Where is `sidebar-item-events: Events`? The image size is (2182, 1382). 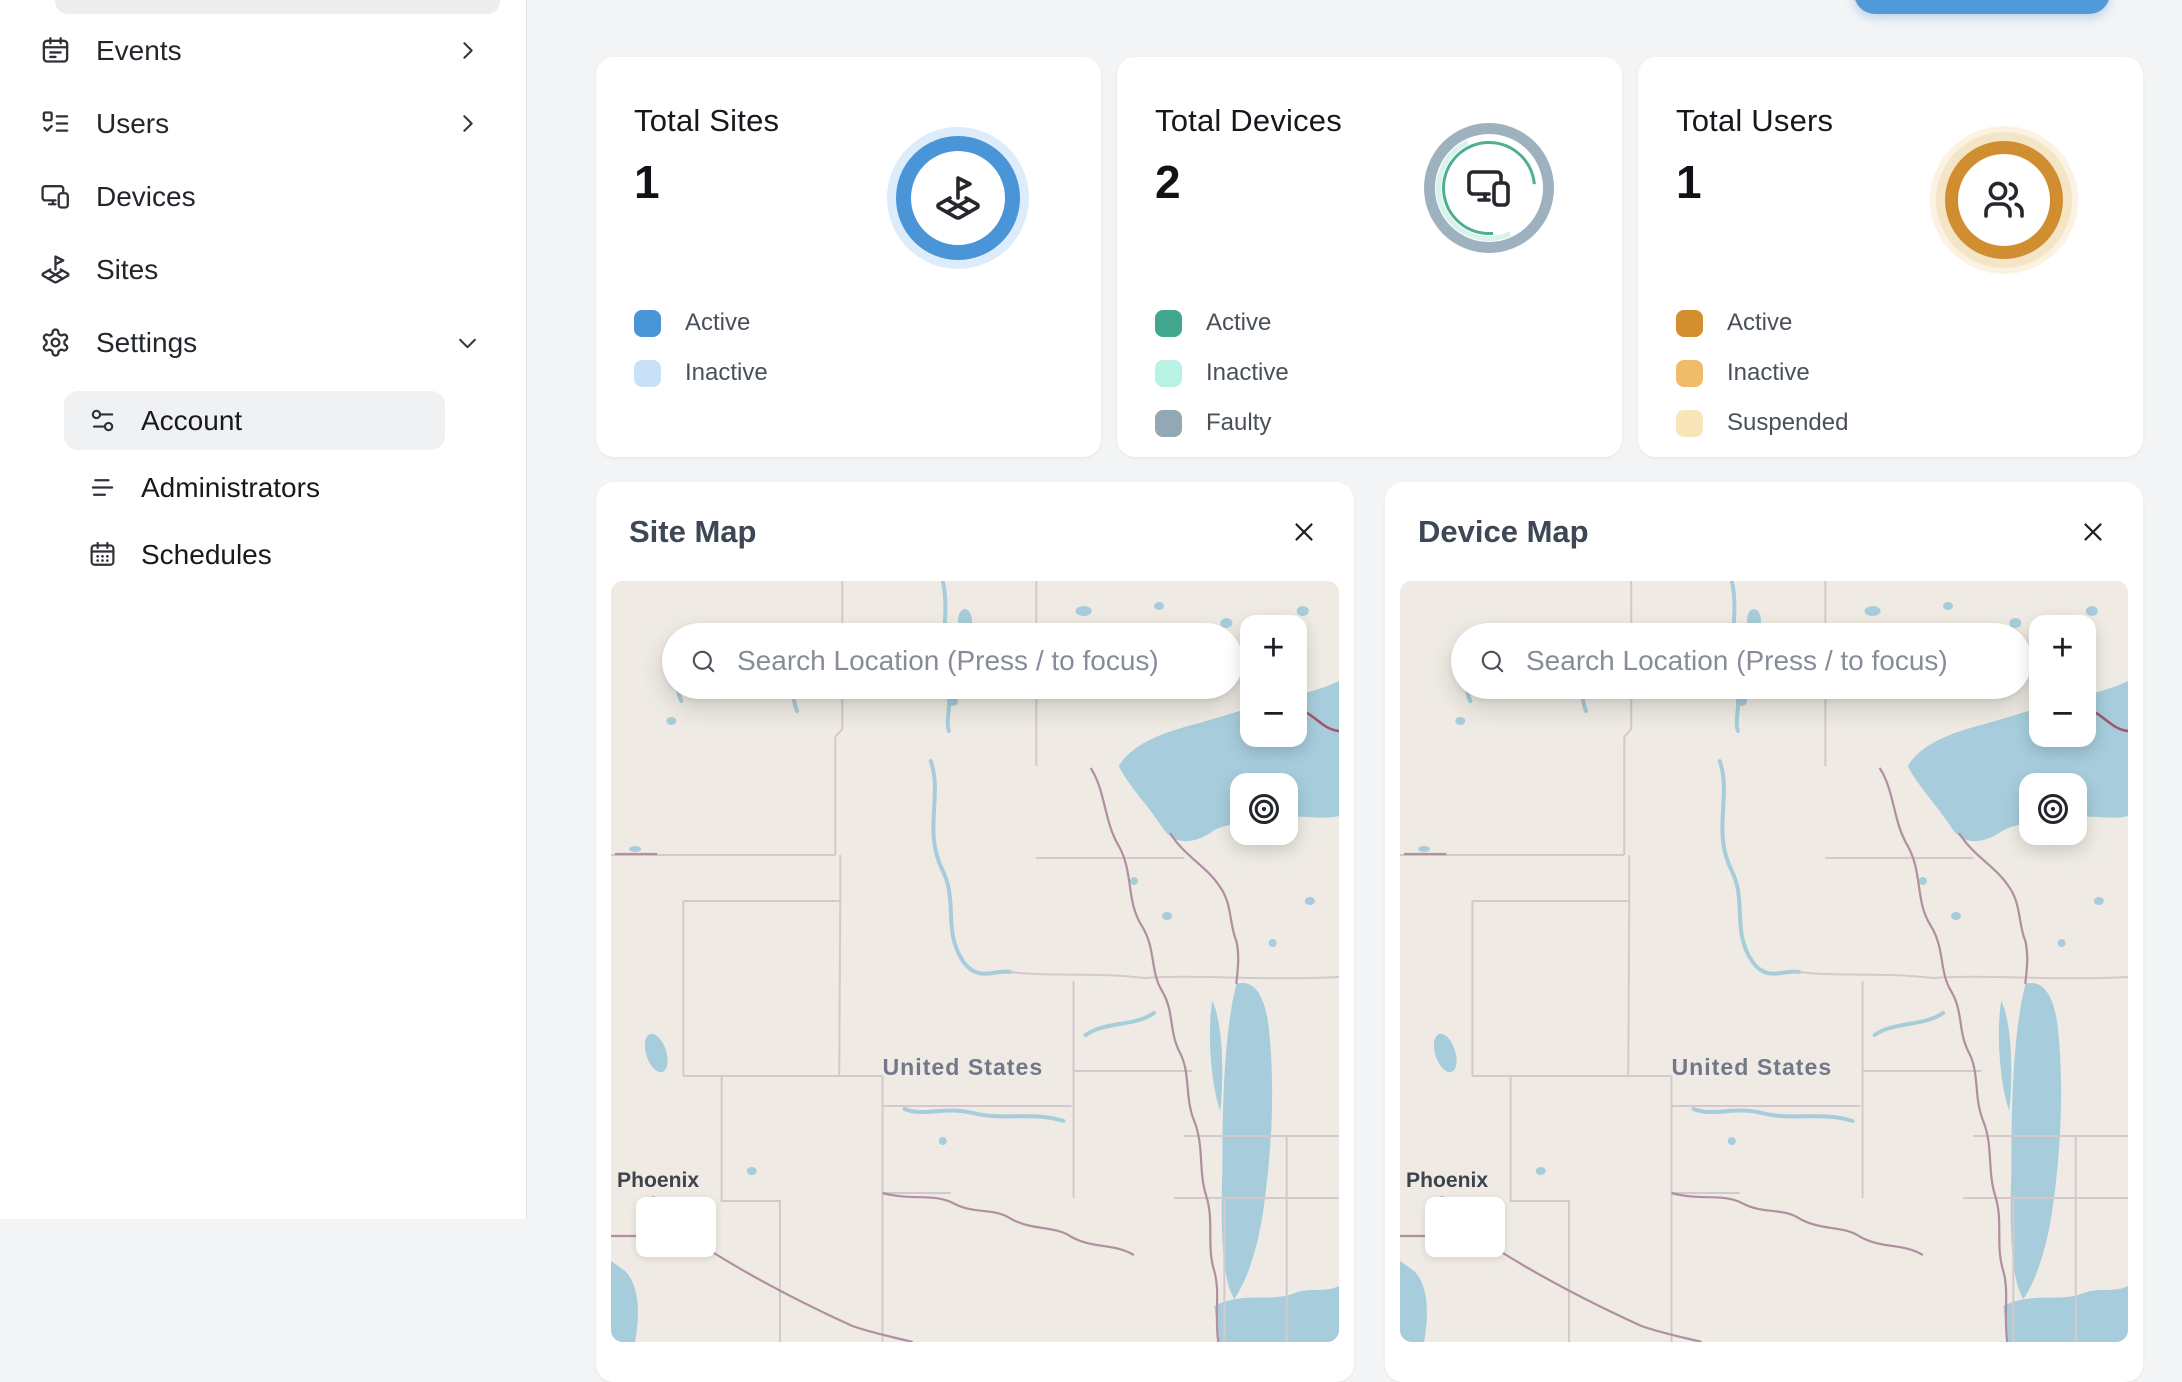 sidebar-item-events: Events is located at coordinates (263, 50).